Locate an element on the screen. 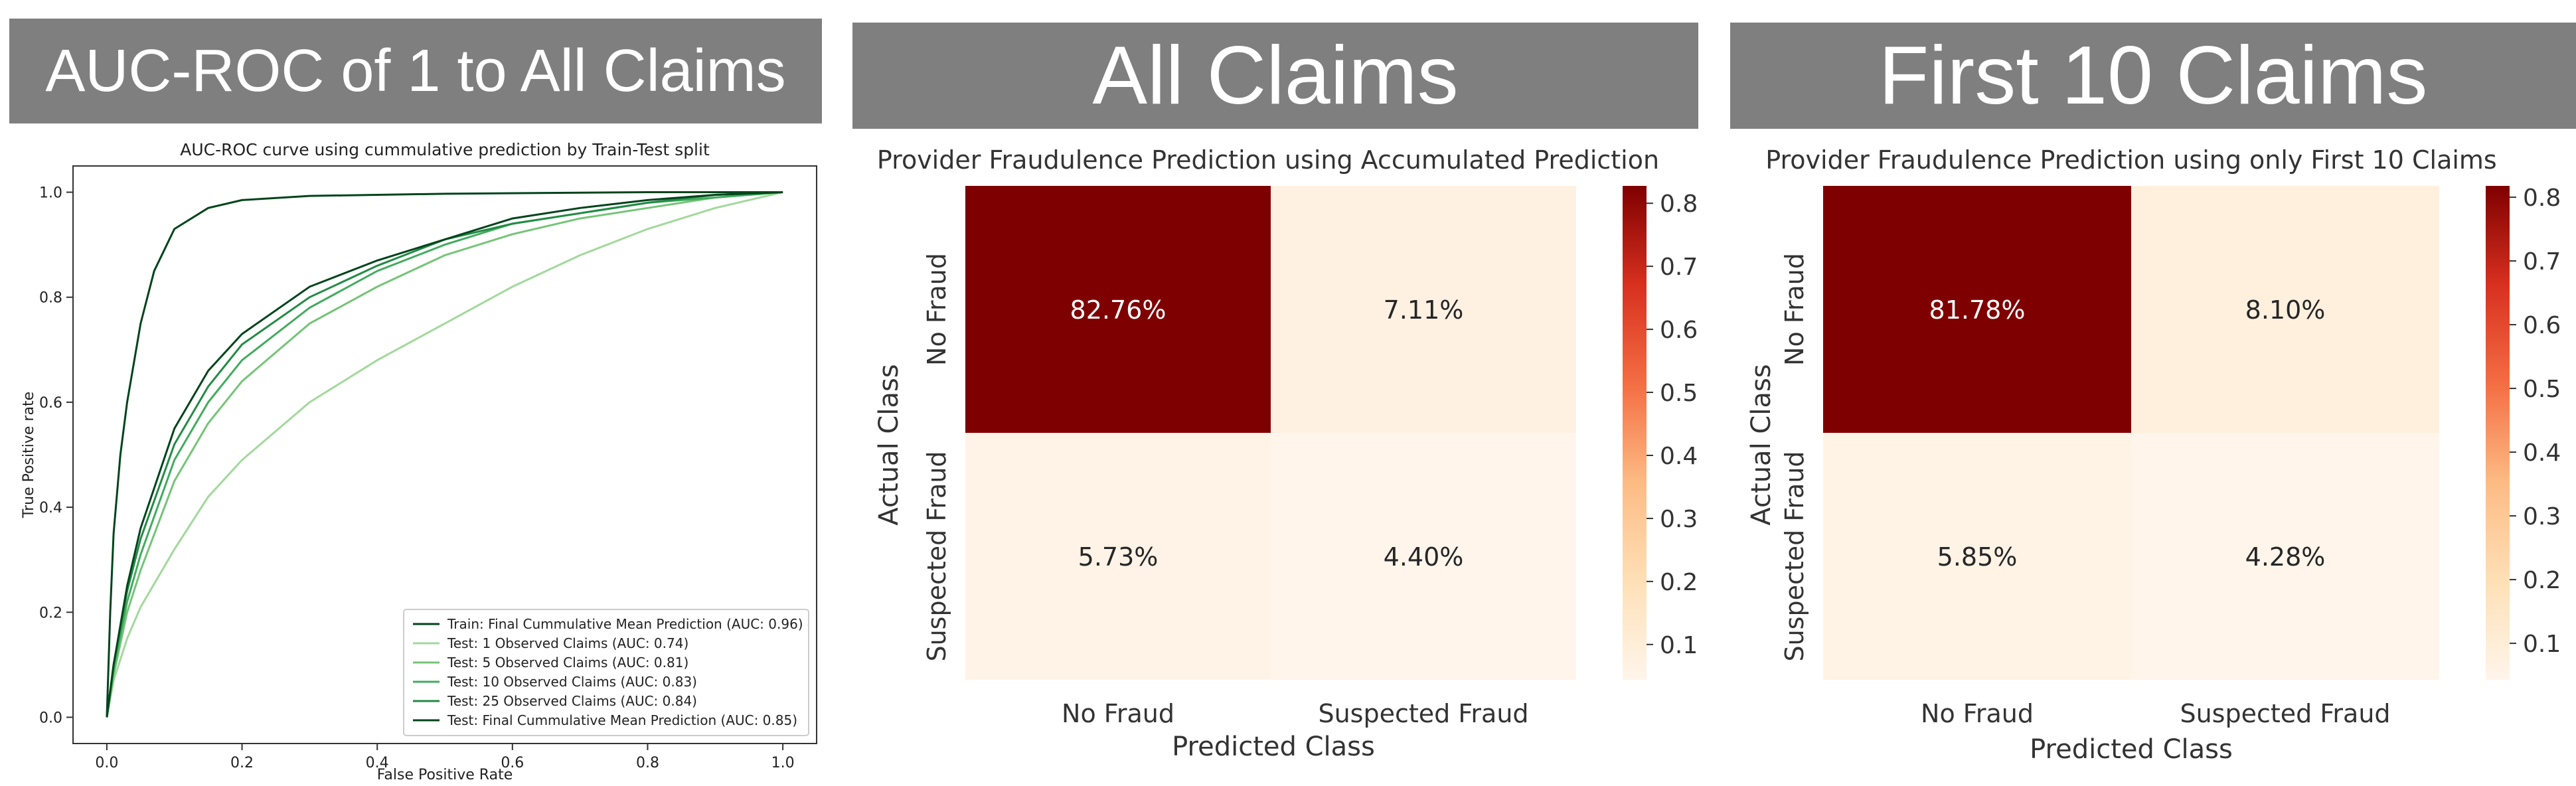 The image size is (2576, 786). roc-x-tick-label: 0.2 is located at coordinates (242, 763).